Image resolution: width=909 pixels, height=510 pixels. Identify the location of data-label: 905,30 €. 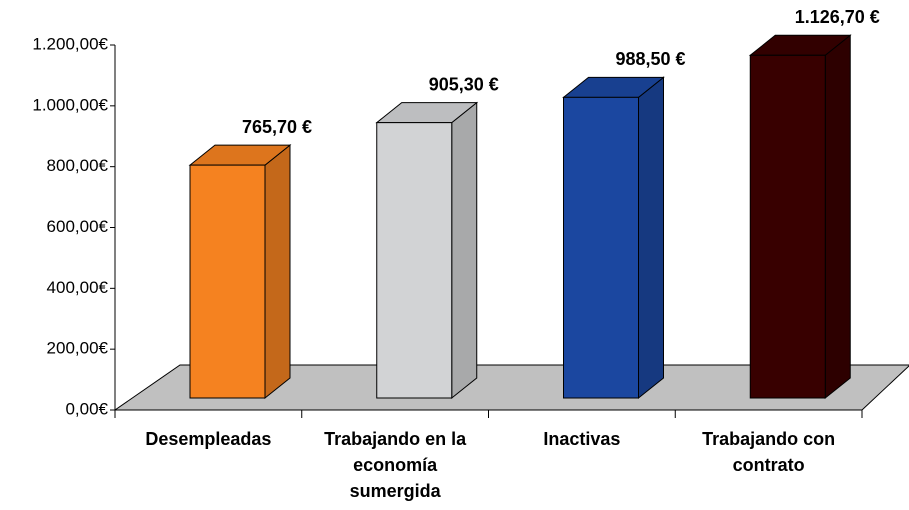
(464, 84).